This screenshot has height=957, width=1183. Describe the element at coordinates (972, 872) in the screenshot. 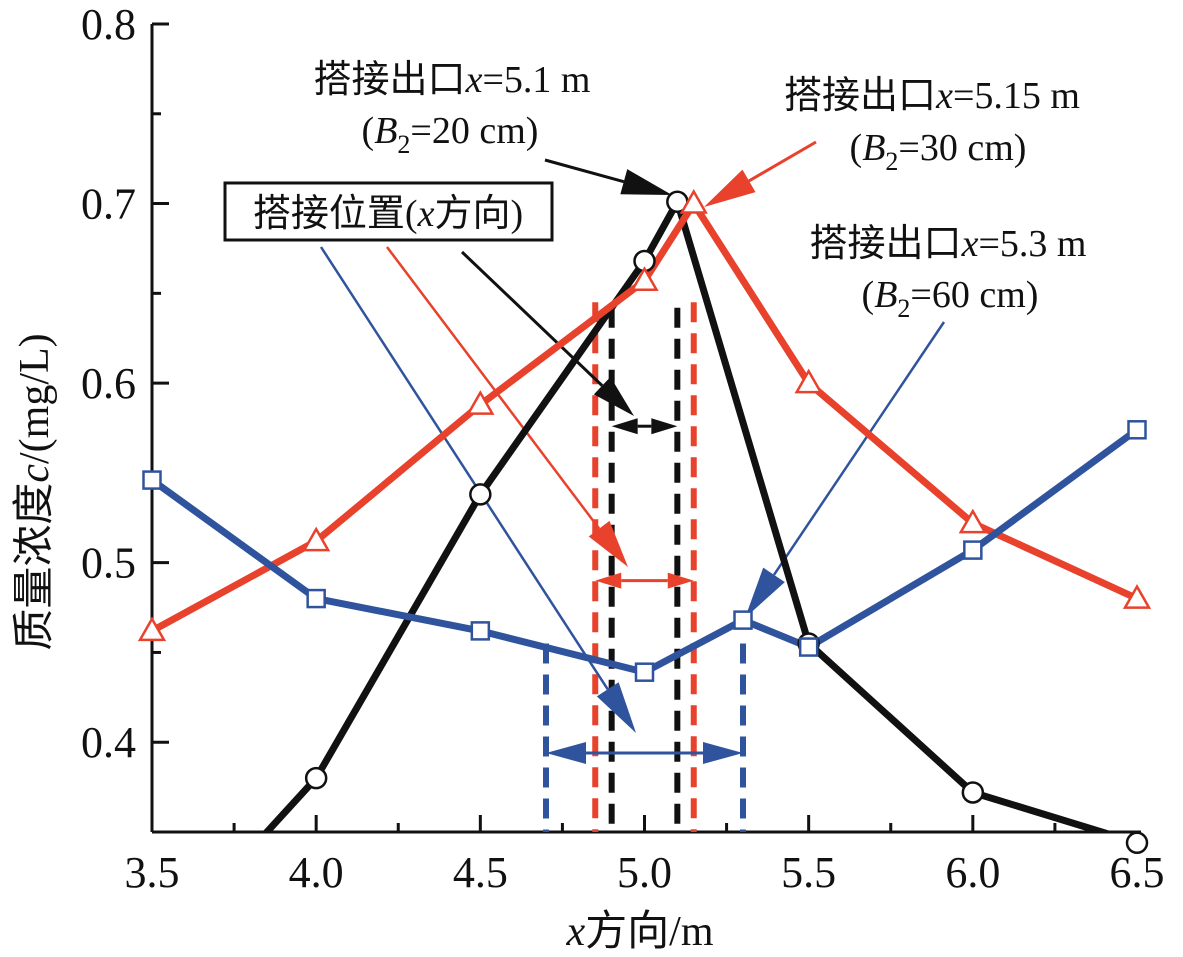

I see `x-tick-label: 6.0` at that location.